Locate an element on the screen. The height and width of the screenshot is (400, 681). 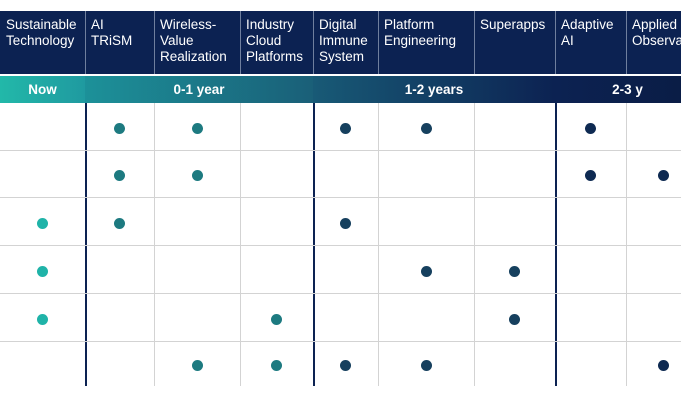
column-header: Sustainable Technology is located at coordinates (42, 42).